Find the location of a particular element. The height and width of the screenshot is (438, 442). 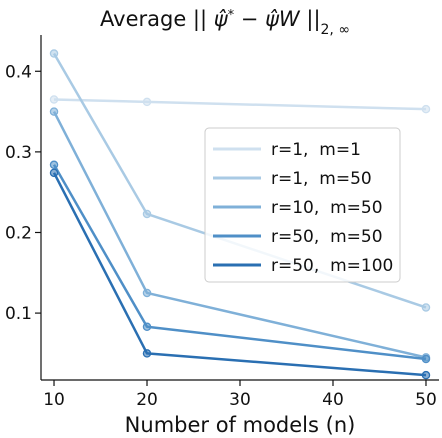

x-tick-label: 50 is located at coordinates (426, 400).